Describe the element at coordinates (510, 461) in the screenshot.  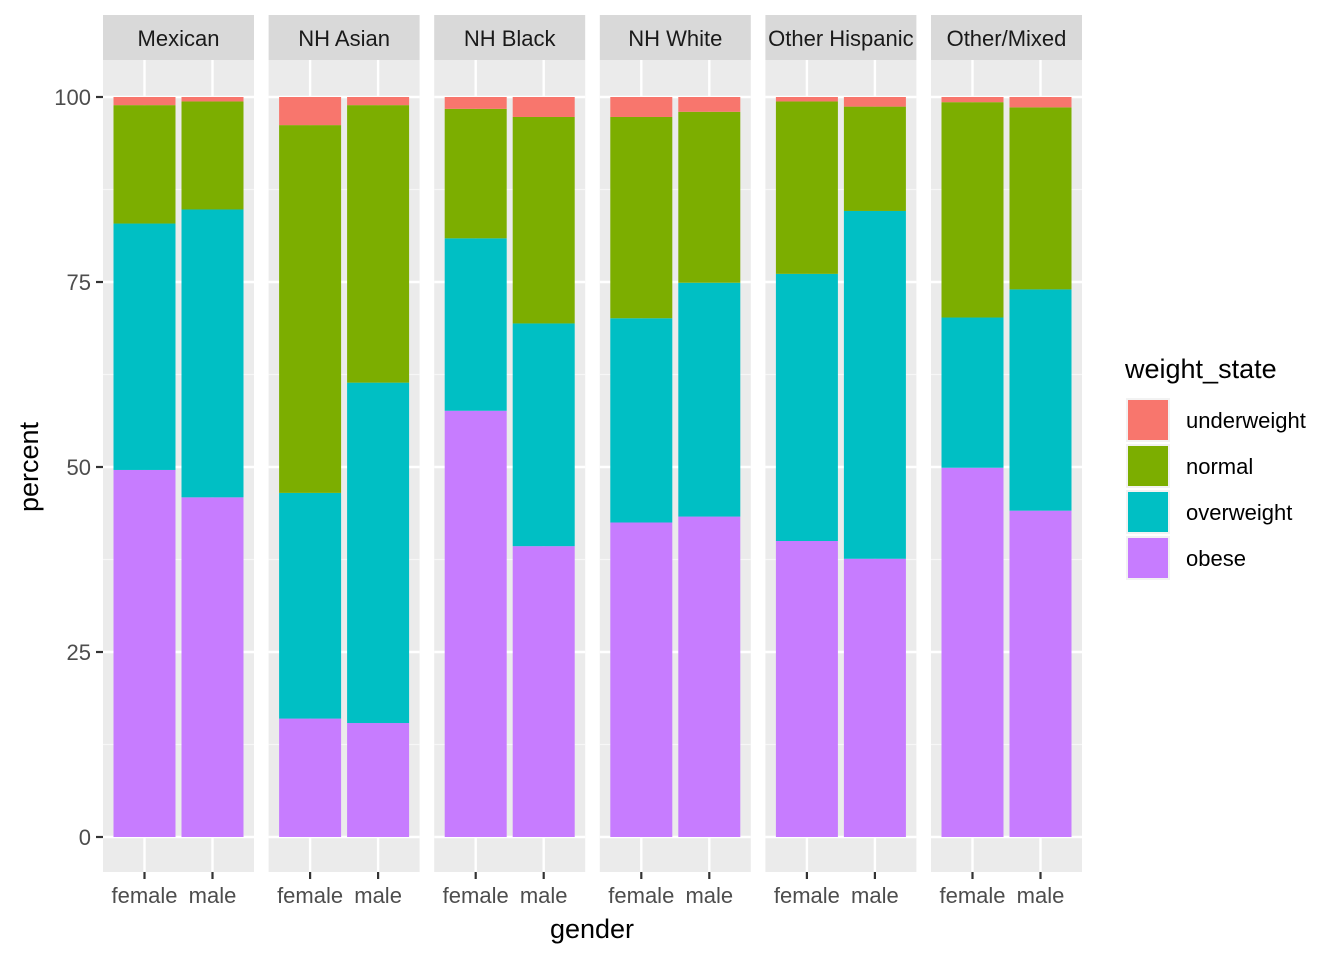
I see `facet-panel: NH Black female male` at that location.